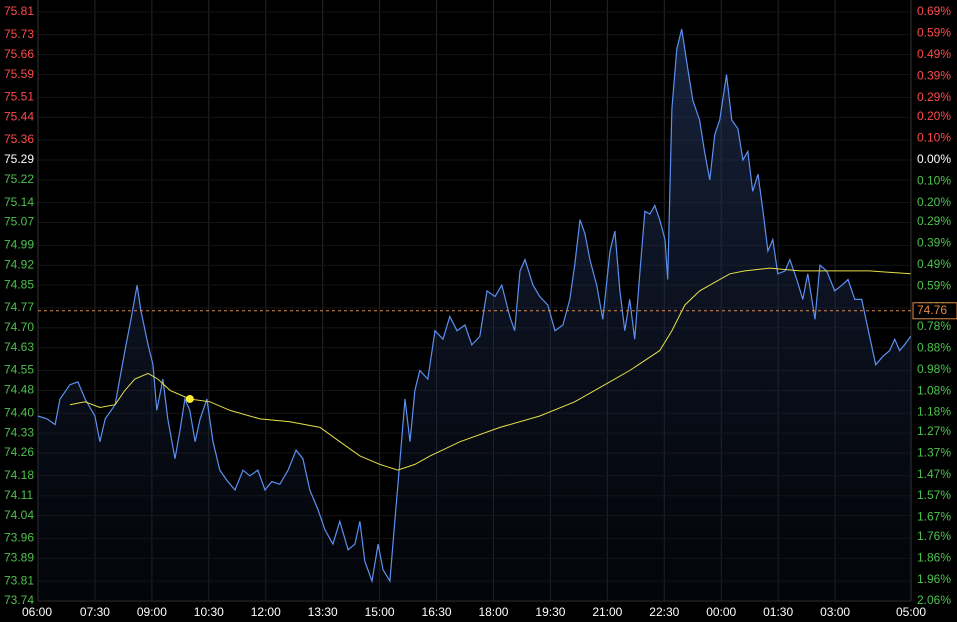 The height and width of the screenshot is (622, 957). Describe the element at coordinates (934, 326) in the screenshot. I see `y2-tick-label: 0.78%` at that location.